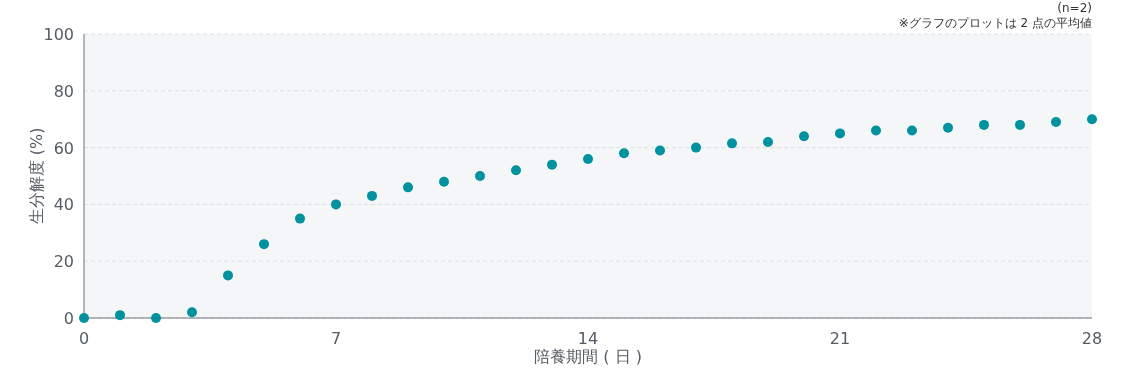  What do you see at coordinates (1092, 338) in the screenshot?
I see `x-tick-label: 28` at bounding box center [1092, 338].